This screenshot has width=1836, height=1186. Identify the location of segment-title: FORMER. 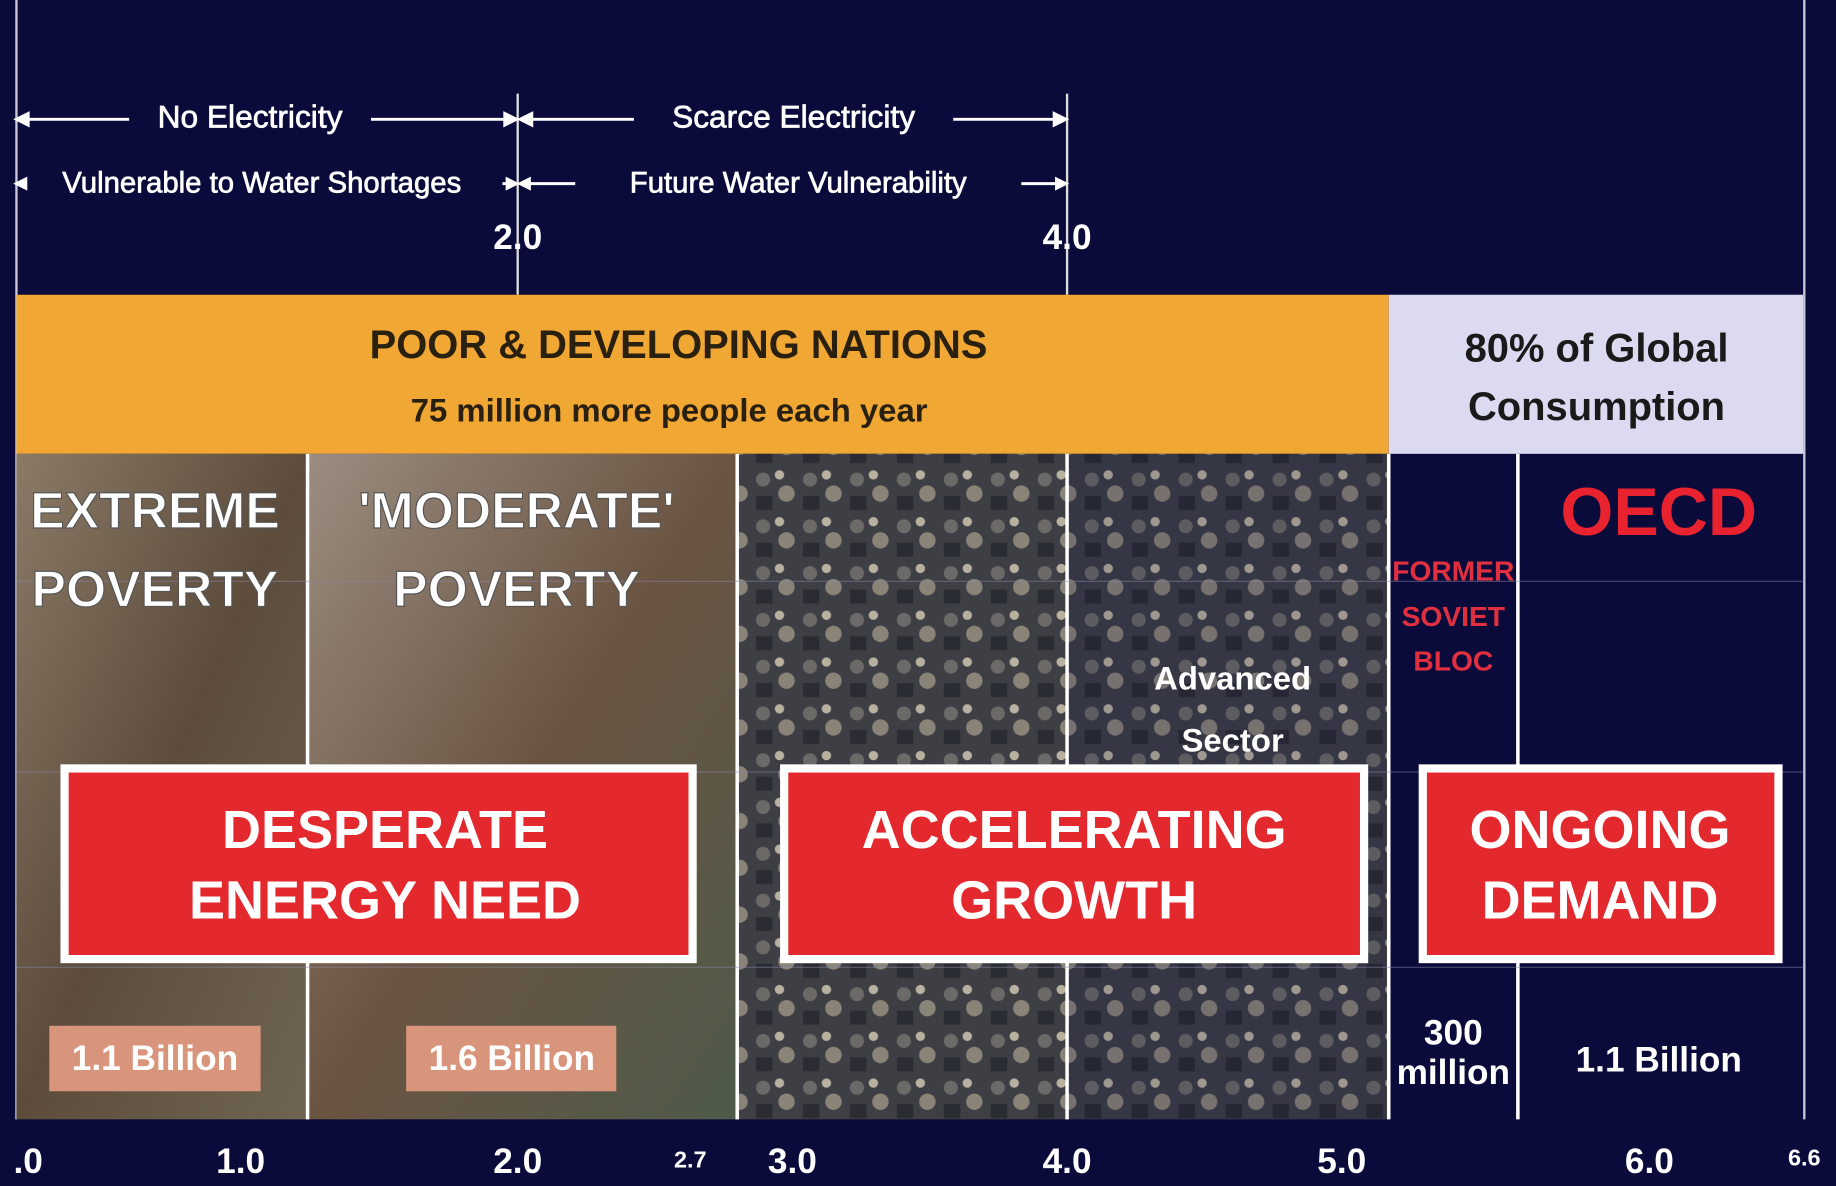
(1453, 571).